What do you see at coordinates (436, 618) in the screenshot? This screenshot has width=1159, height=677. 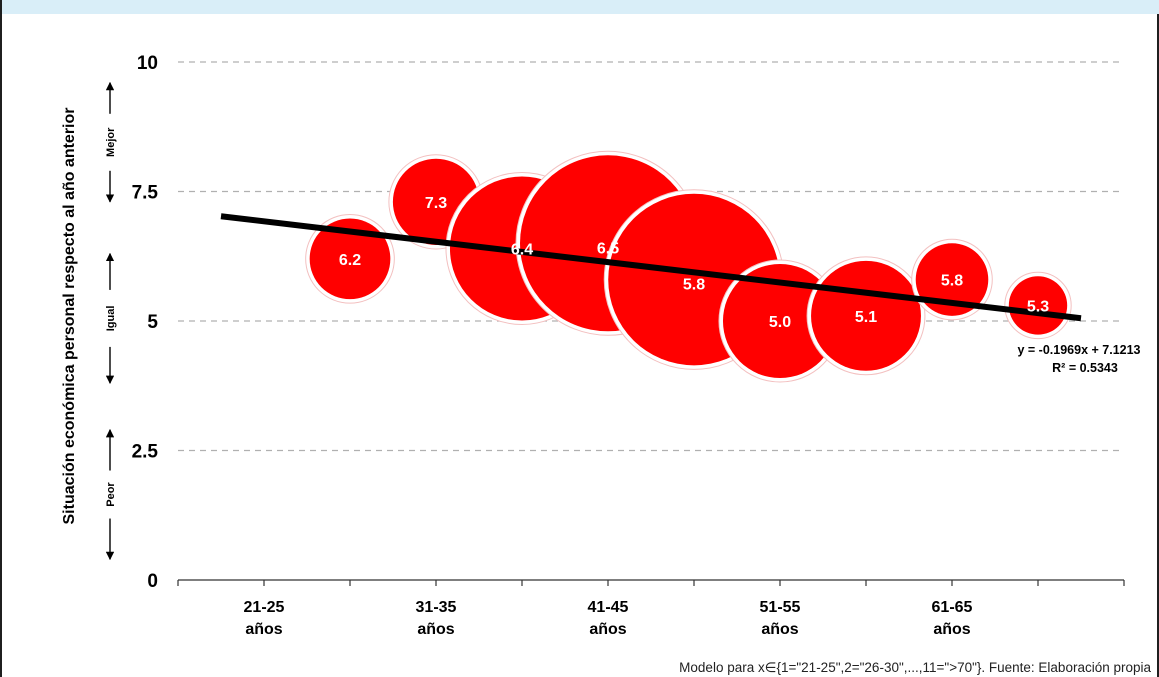 I see `x-tick-label: 31-35 años` at bounding box center [436, 618].